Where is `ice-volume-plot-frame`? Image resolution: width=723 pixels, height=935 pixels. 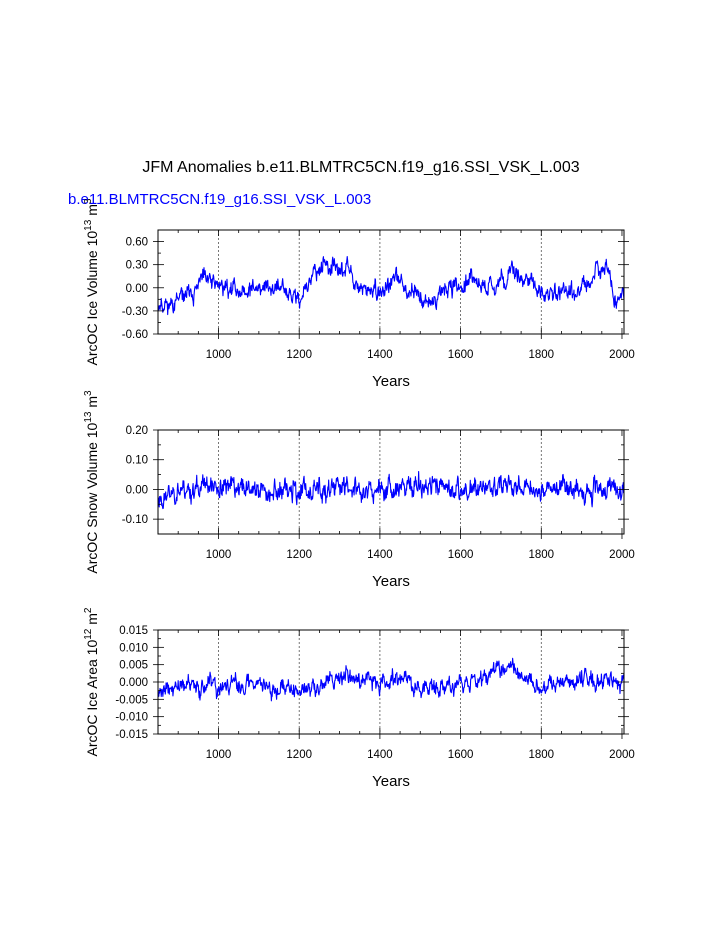
ice-volume-plot-frame is located at coordinates (391, 282).